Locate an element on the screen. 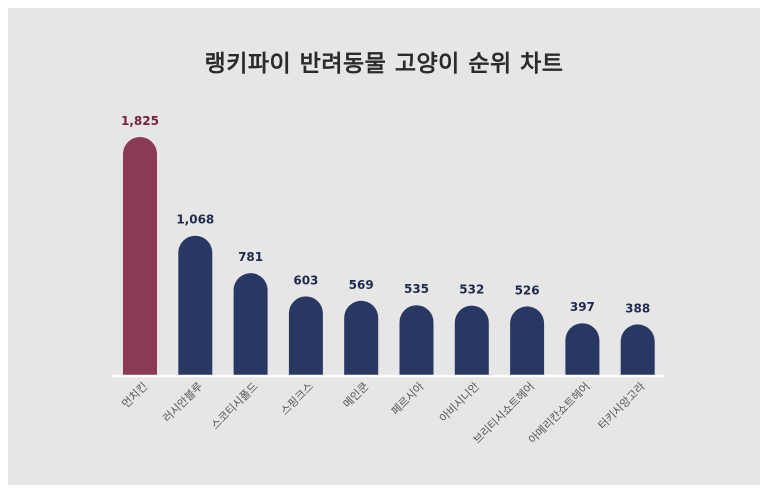  data-label-7: 532 is located at coordinates (471, 290).